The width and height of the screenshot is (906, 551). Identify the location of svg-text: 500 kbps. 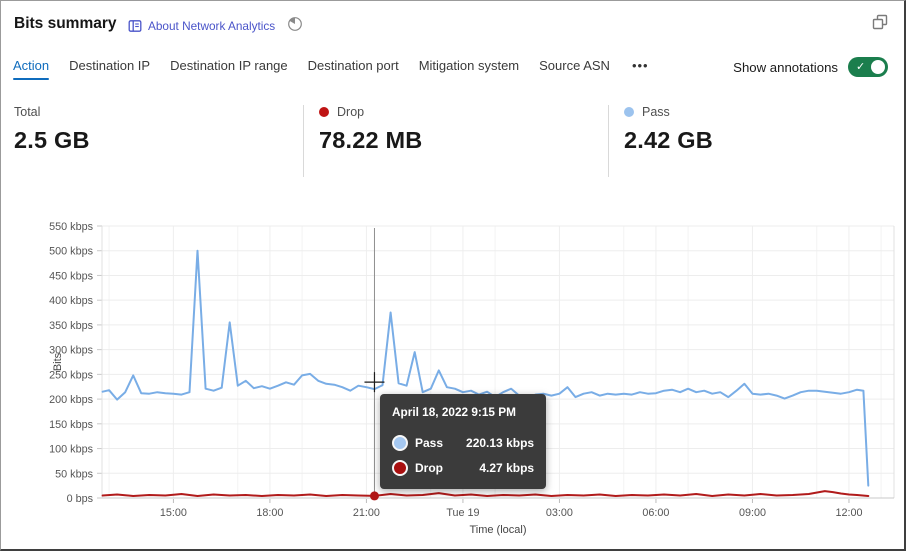
(71, 252).